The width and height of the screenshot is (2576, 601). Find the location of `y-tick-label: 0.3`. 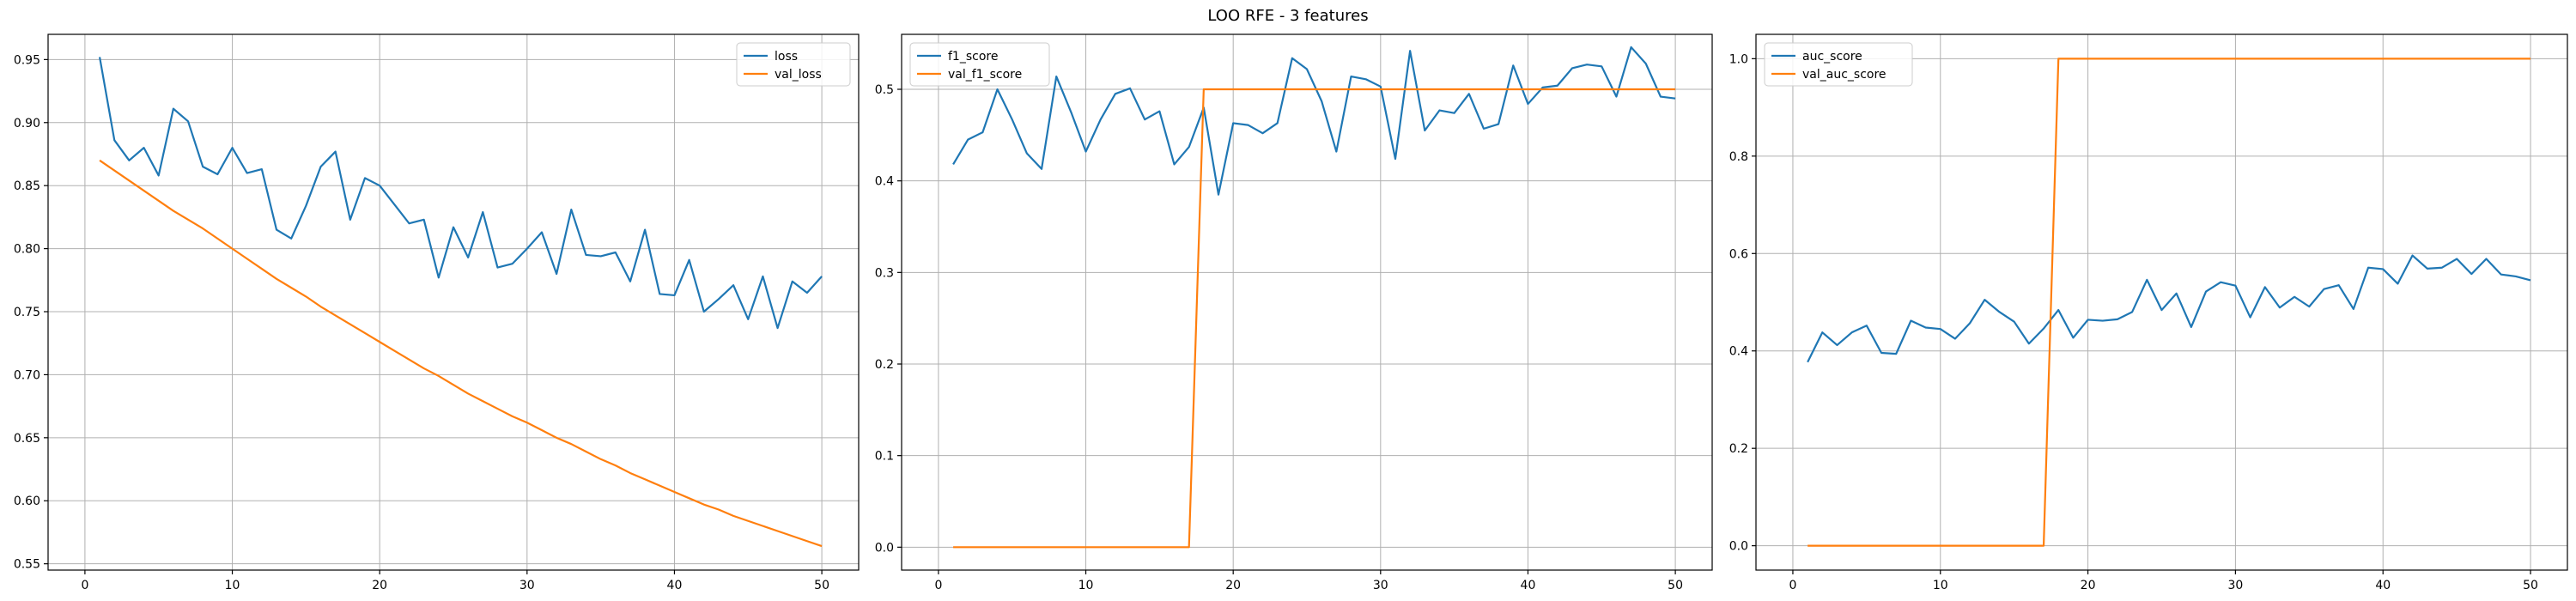

y-tick-label: 0.3 is located at coordinates (885, 273).